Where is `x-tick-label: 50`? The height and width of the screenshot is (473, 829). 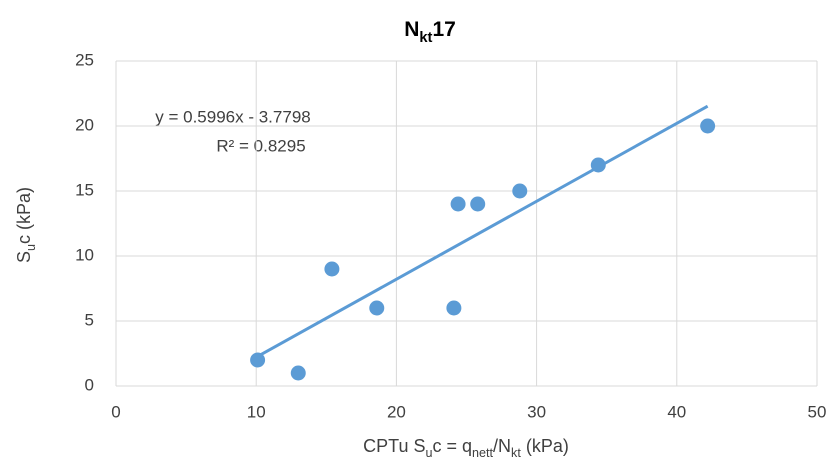 x-tick-label: 50 is located at coordinates (817, 411).